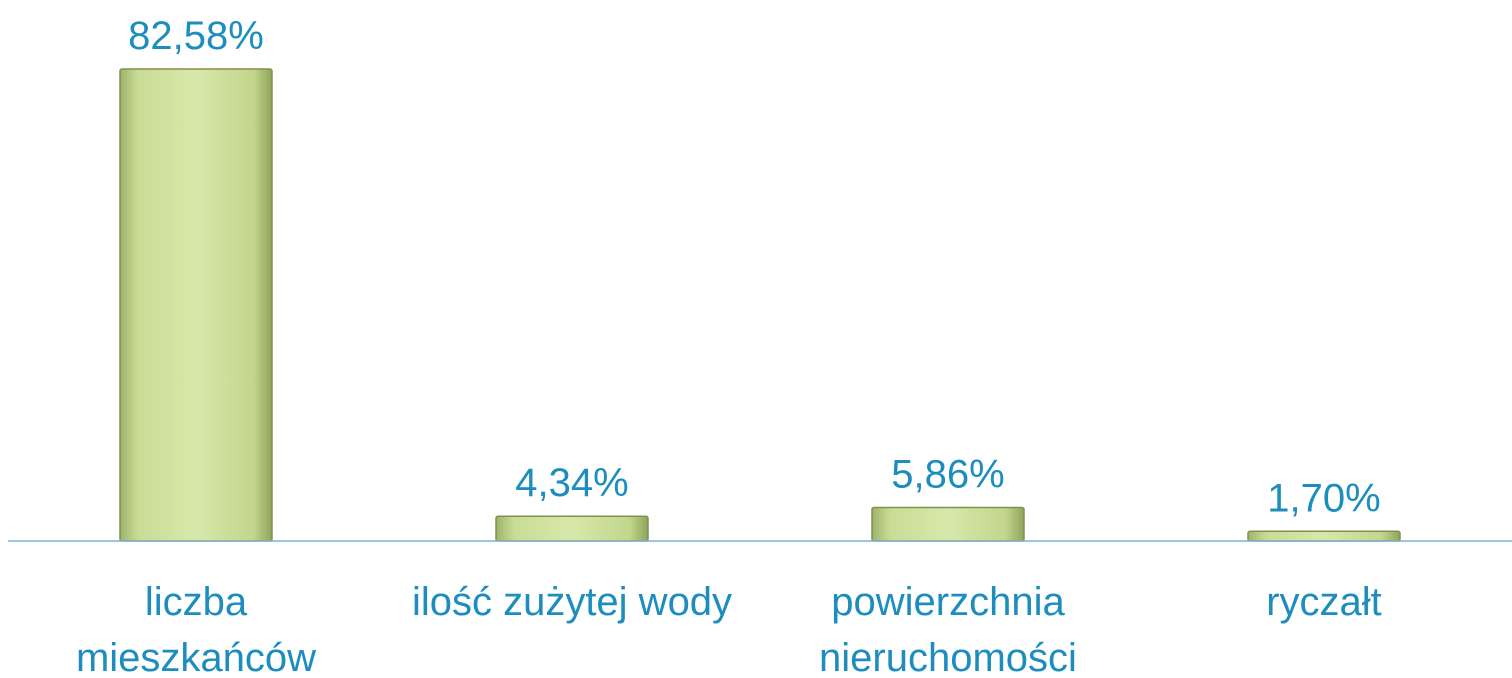  I want to click on value-label: 5,86%, so click(947, 475).